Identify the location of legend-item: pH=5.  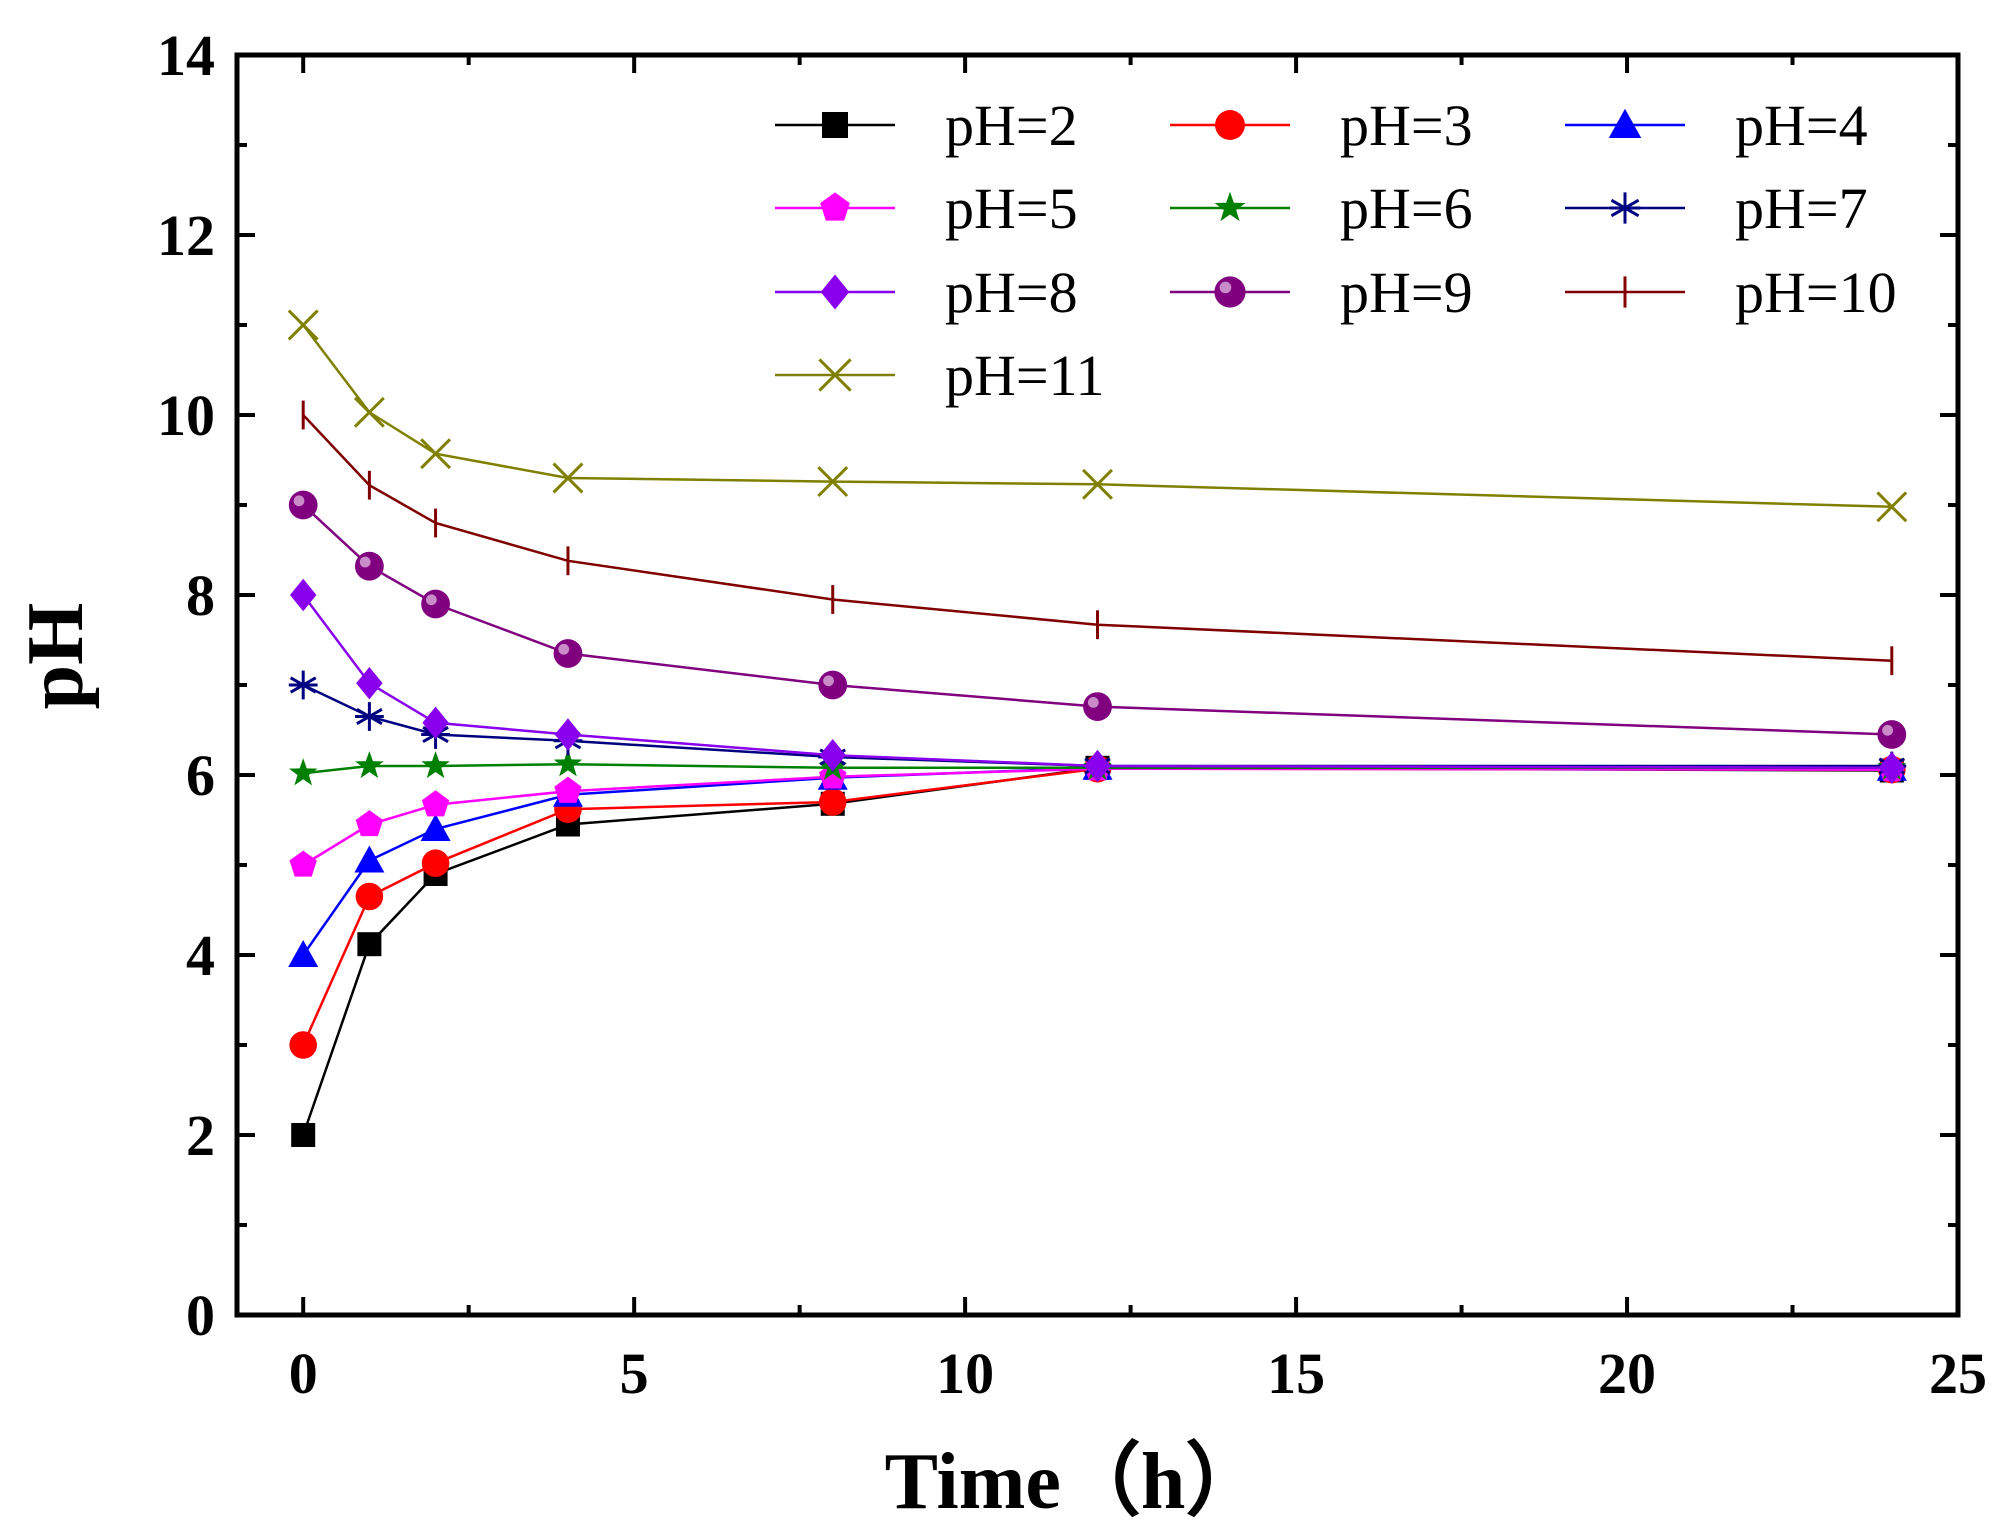
(926, 208).